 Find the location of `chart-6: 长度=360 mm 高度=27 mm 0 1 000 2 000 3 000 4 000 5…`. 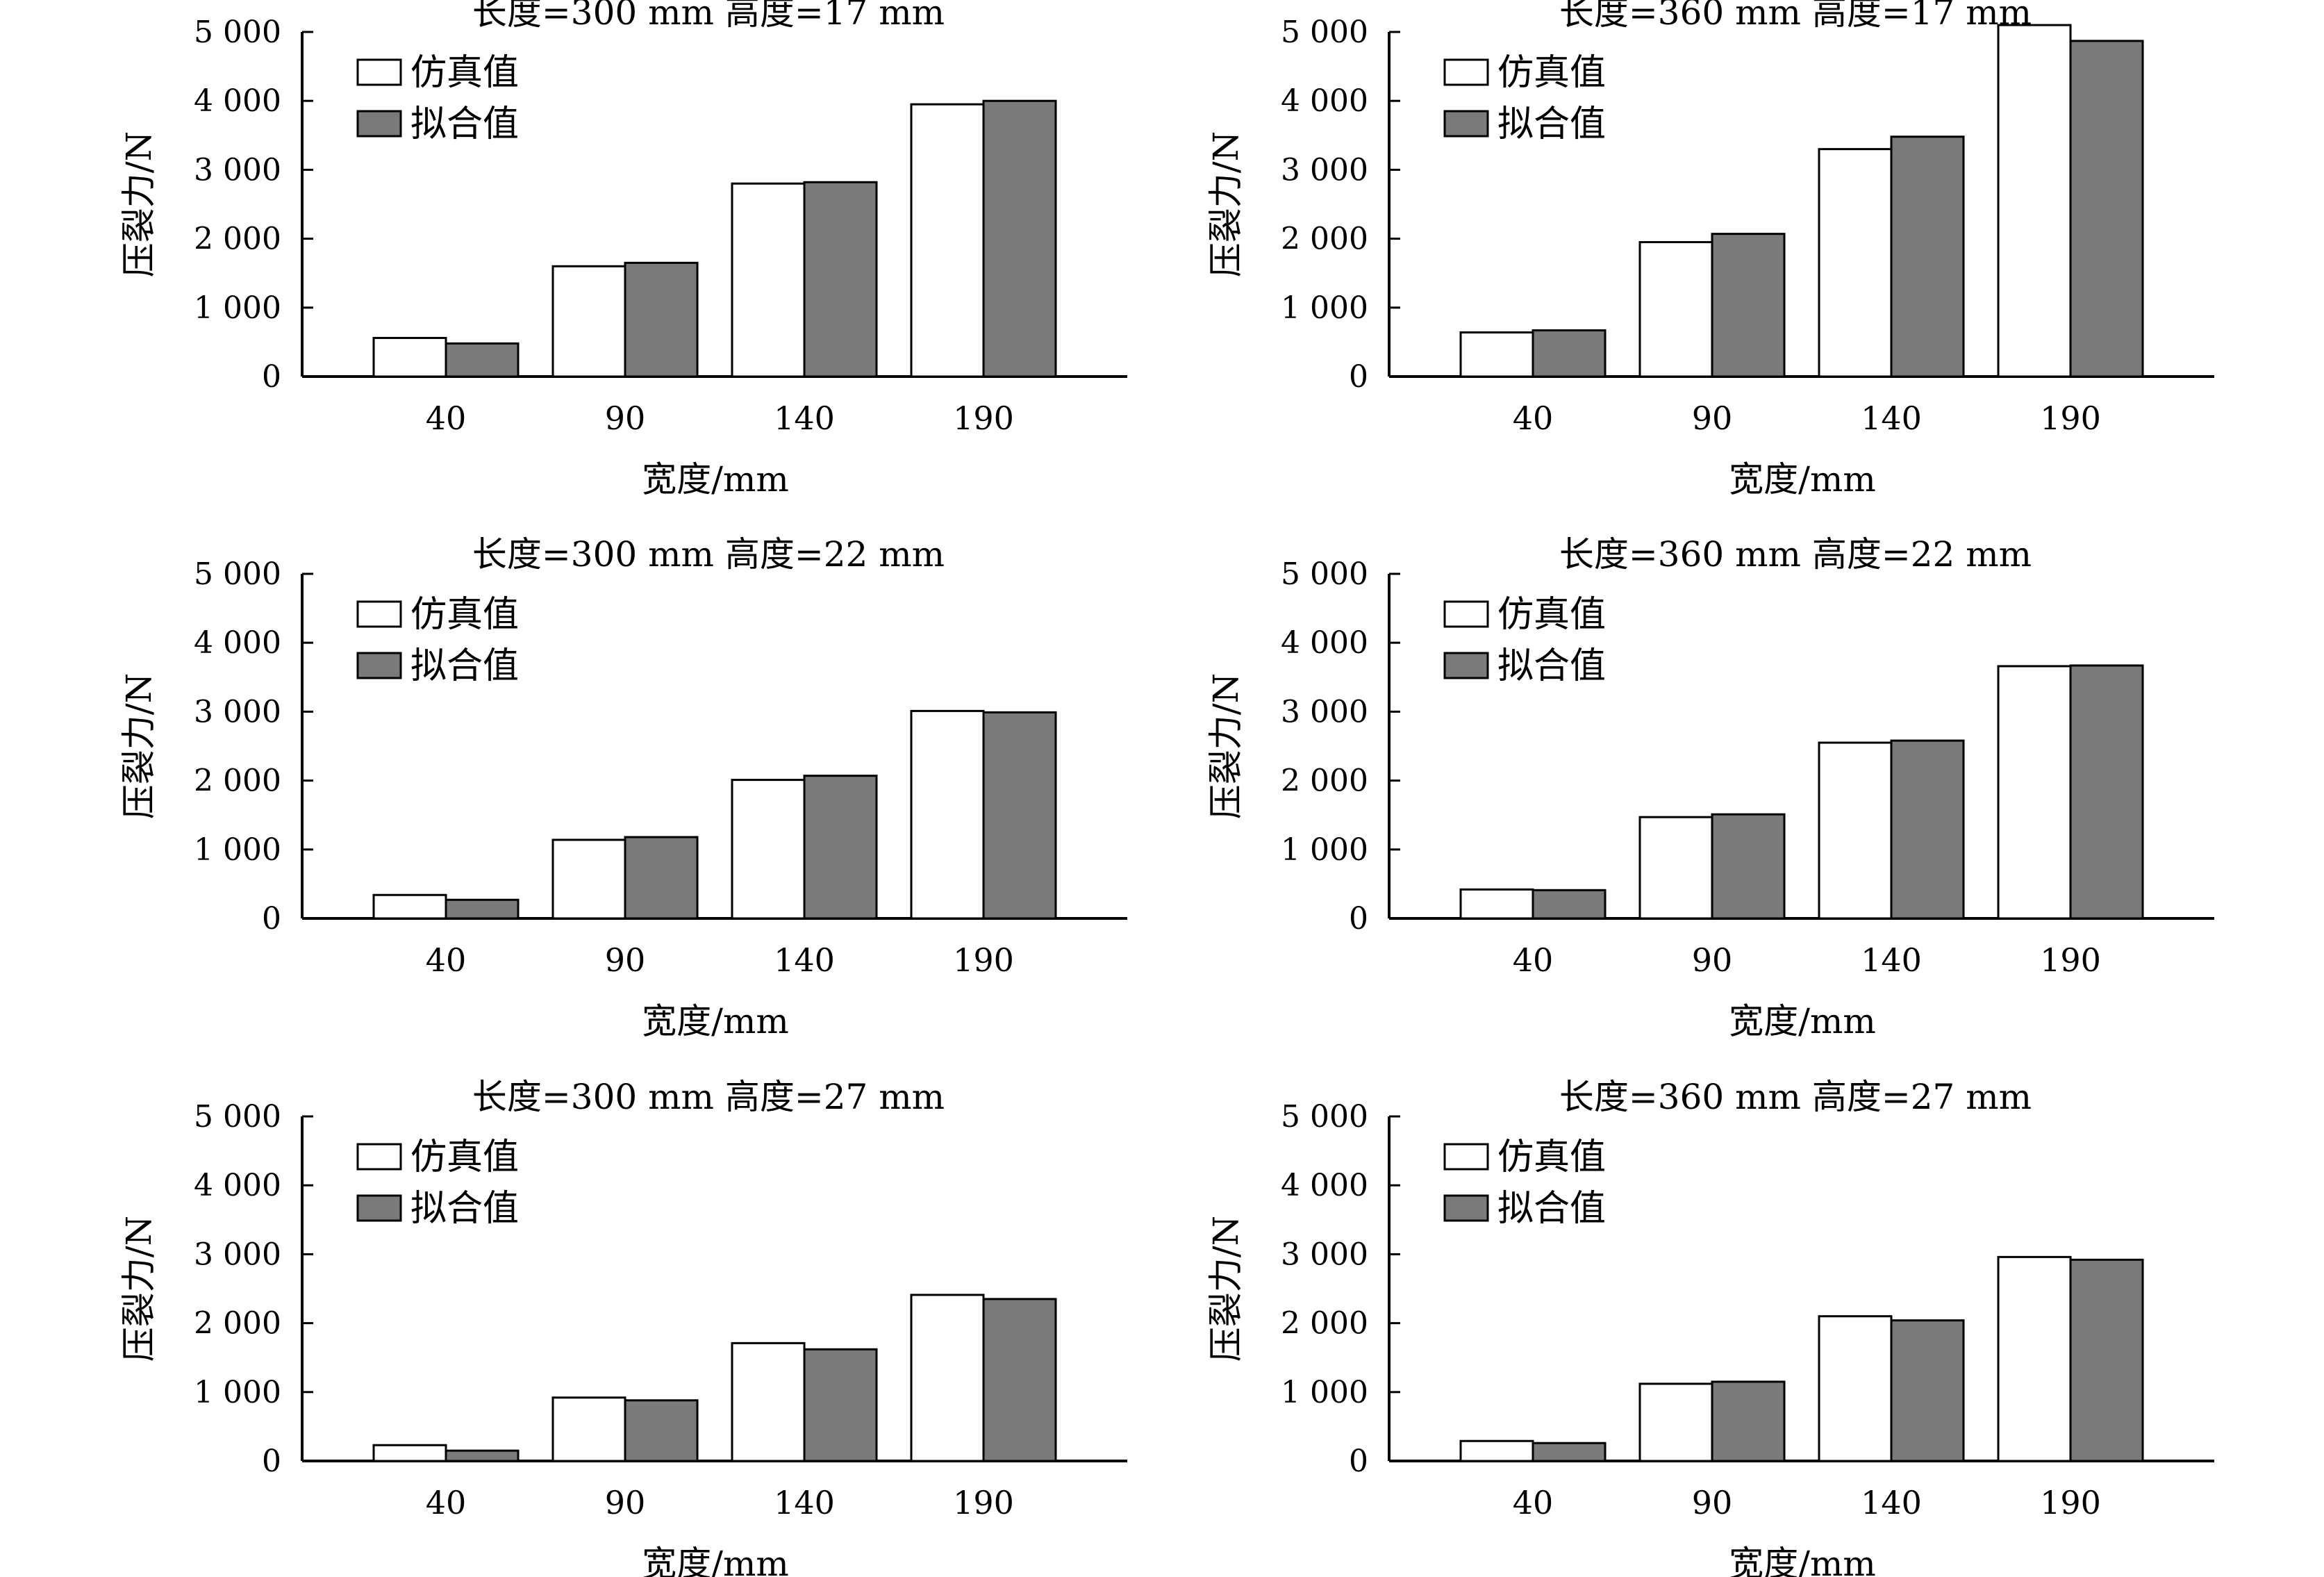

chart-6: 长度=360 mm 高度=27 mm 0 1 000 2 000 3 000 4 000 5… is located at coordinates (1710, 1327).